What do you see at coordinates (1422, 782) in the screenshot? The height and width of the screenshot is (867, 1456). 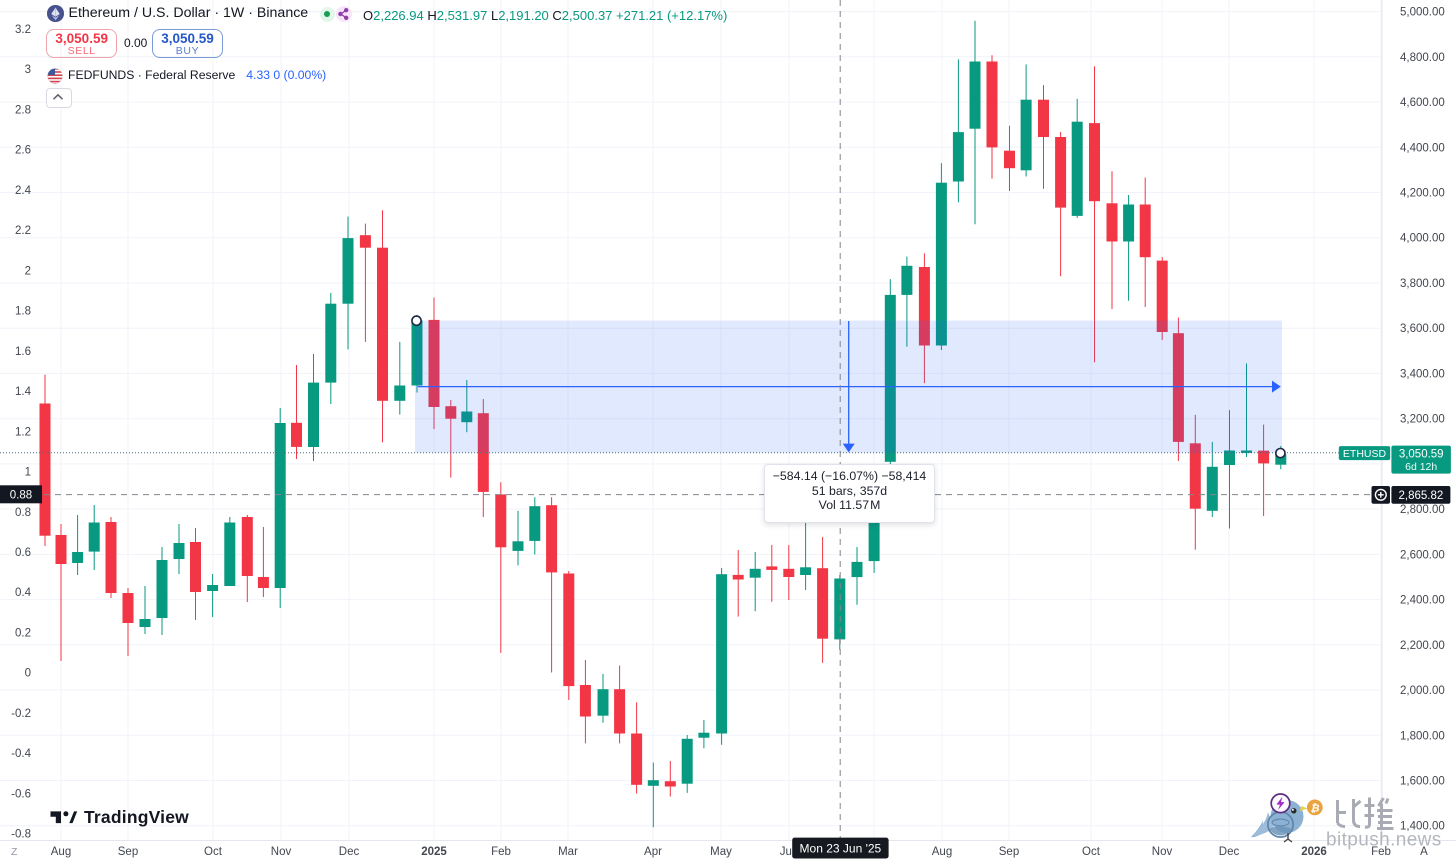 I see `svg-text: 1,600.00` at bounding box center [1422, 782].